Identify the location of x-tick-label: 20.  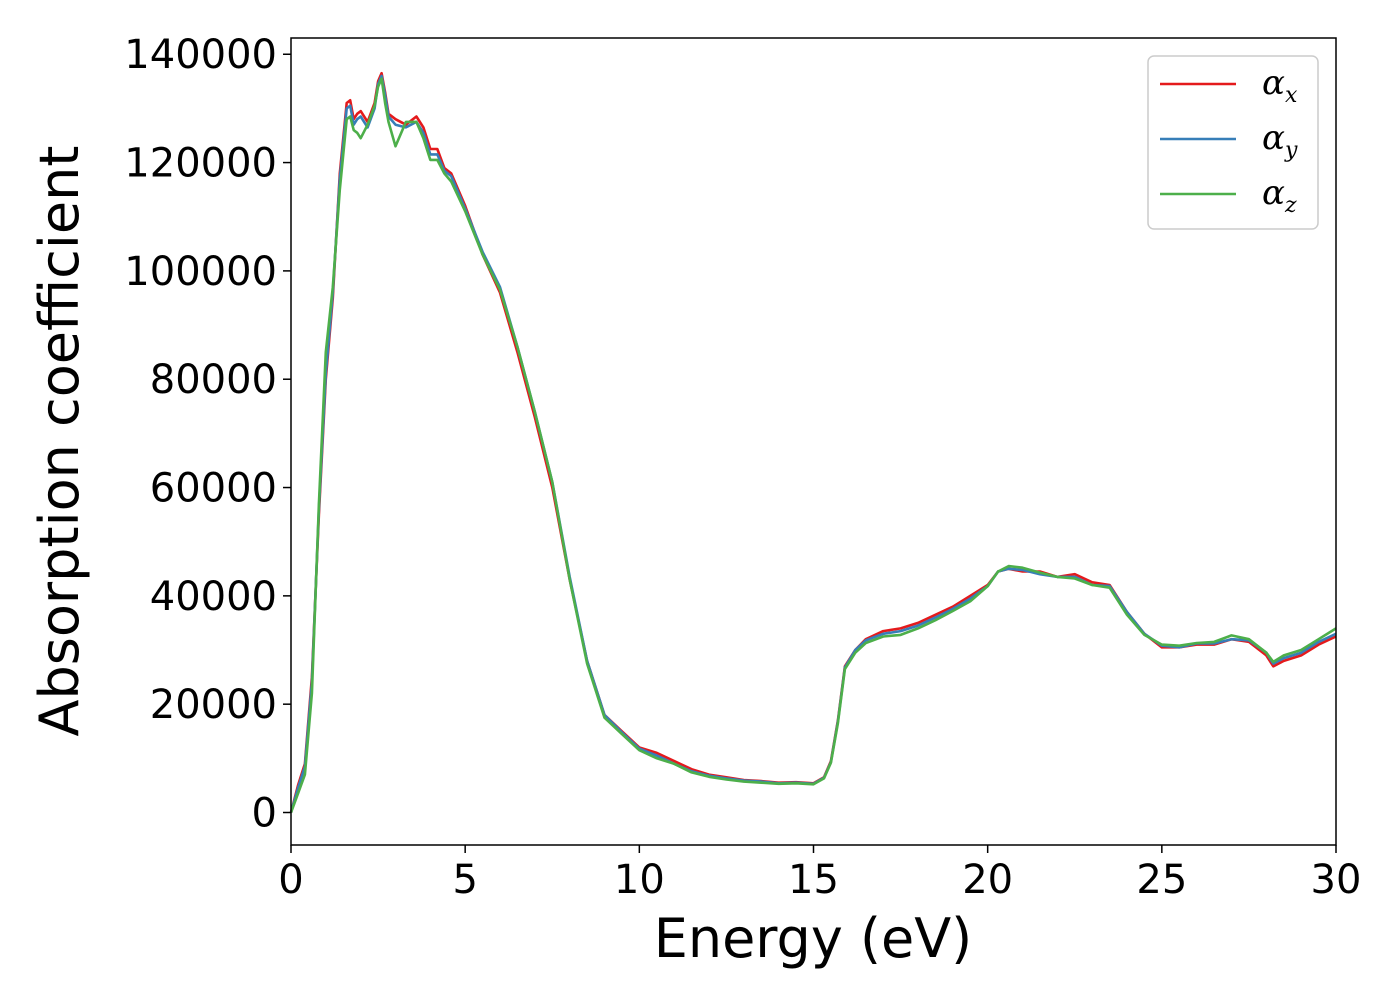
(987, 880).